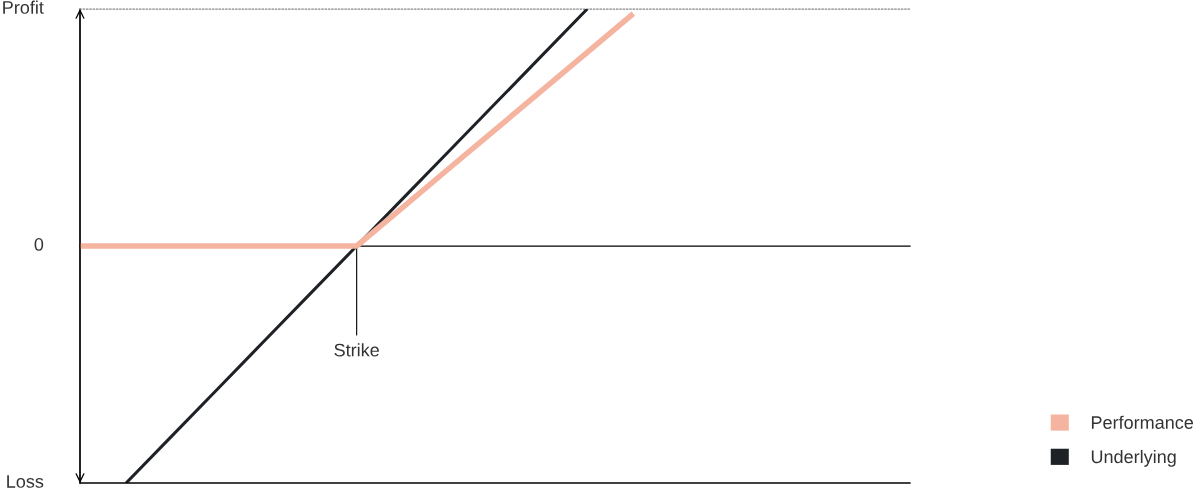 The width and height of the screenshot is (1195, 495). Describe the element at coordinates (1133, 458) in the screenshot. I see `legend-label: Underlying` at that location.